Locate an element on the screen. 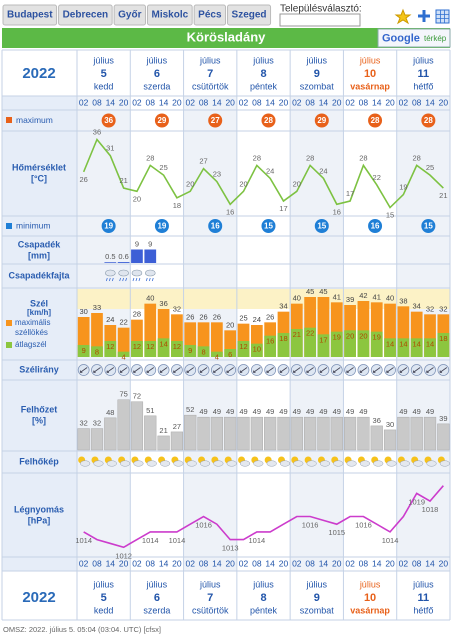 The height and width of the screenshot is (642, 460). data-label: 8 is located at coordinates (203, 351).